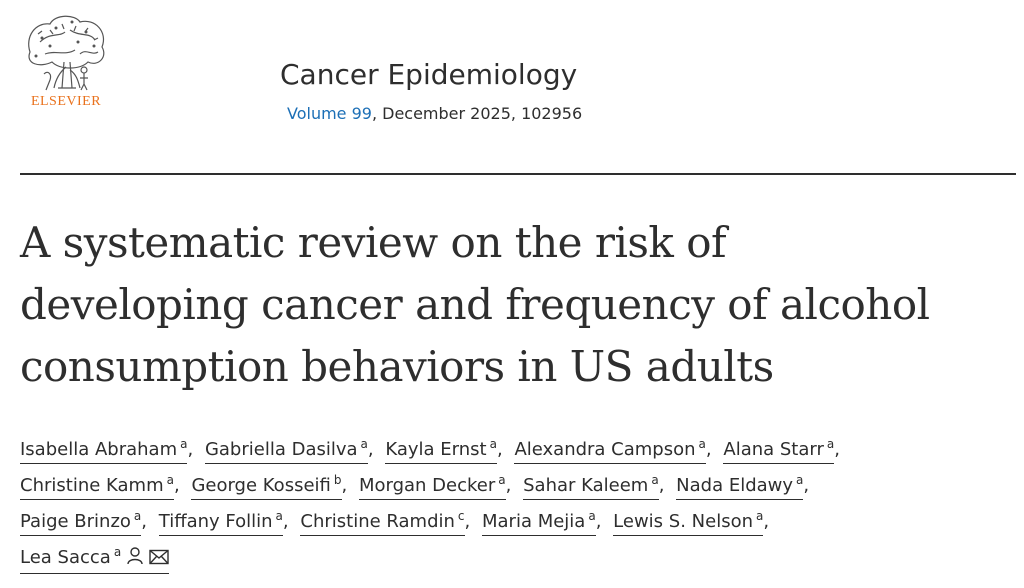 The image size is (1024, 588). Describe the element at coordinates (220, 522) in the screenshot. I see `author-link: Tiffany Follin a` at that location.